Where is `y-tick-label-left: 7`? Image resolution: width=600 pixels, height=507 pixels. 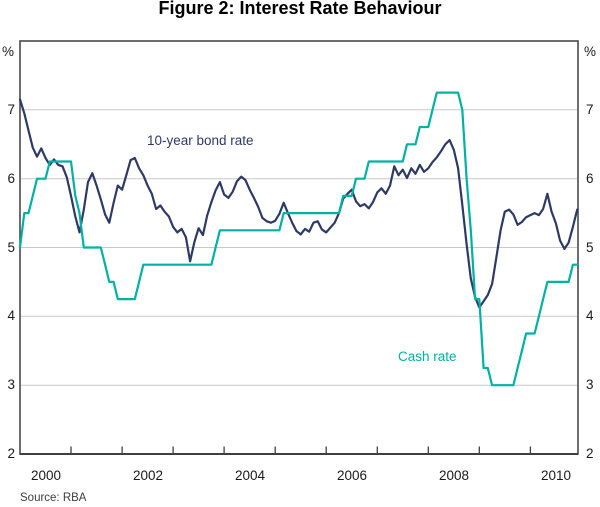 y-tick-label-left: 7 is located at coordinates (11, 109).